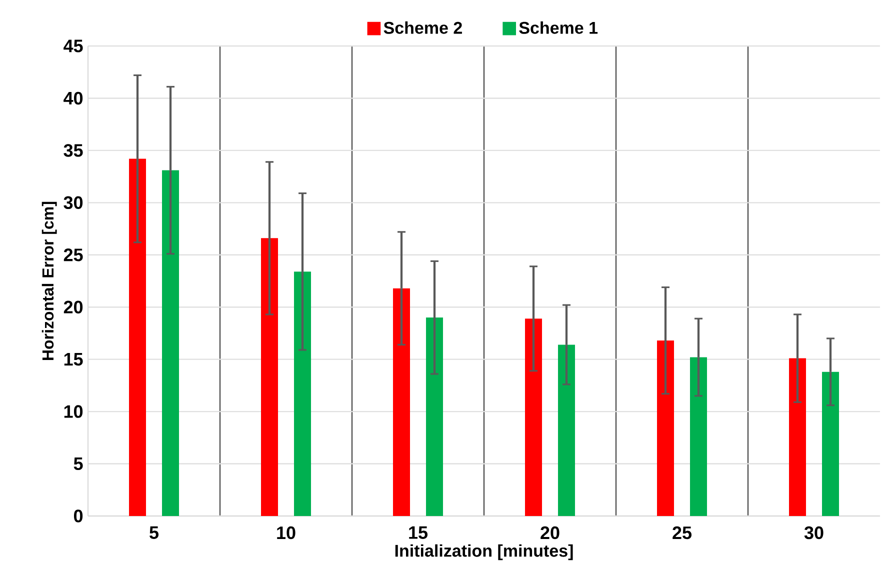  Describe the element at coordinates (558, 27) in the screenshot. I see `legend-label: Scheme 1` at that location.